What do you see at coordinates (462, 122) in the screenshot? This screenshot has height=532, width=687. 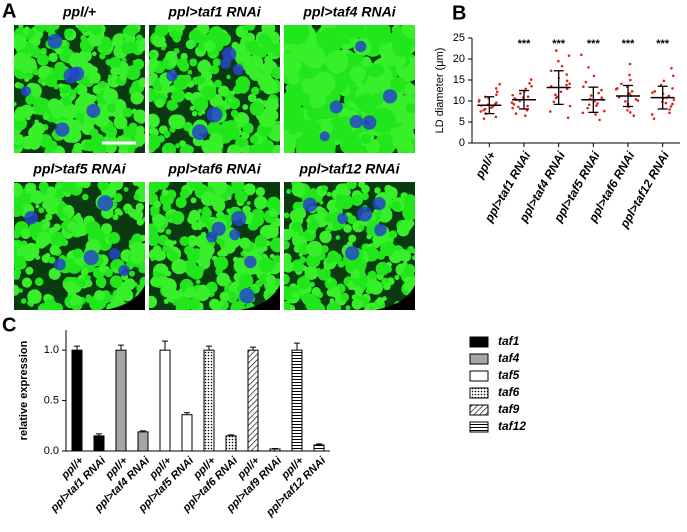 I see `y-tick-label: 5` at bounding box center [462, 122].